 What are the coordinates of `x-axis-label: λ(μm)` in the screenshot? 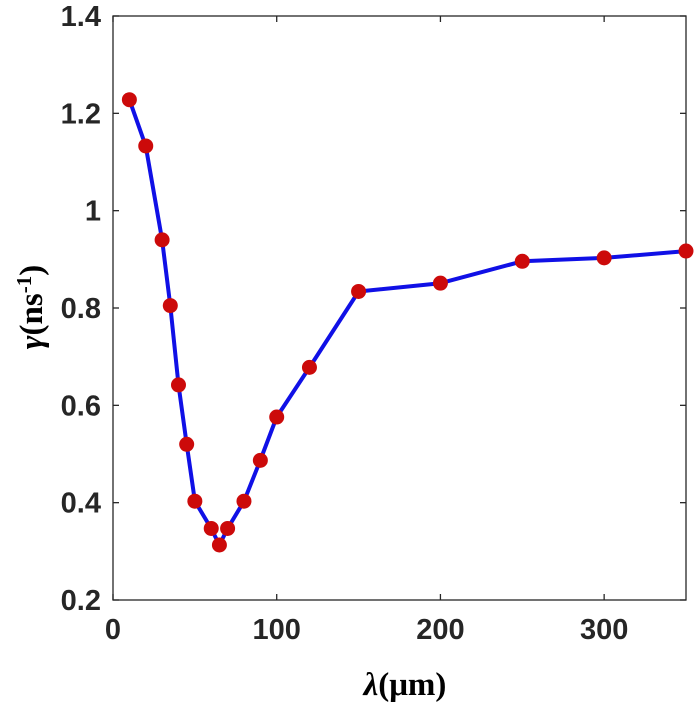 It's located at (404, 685).